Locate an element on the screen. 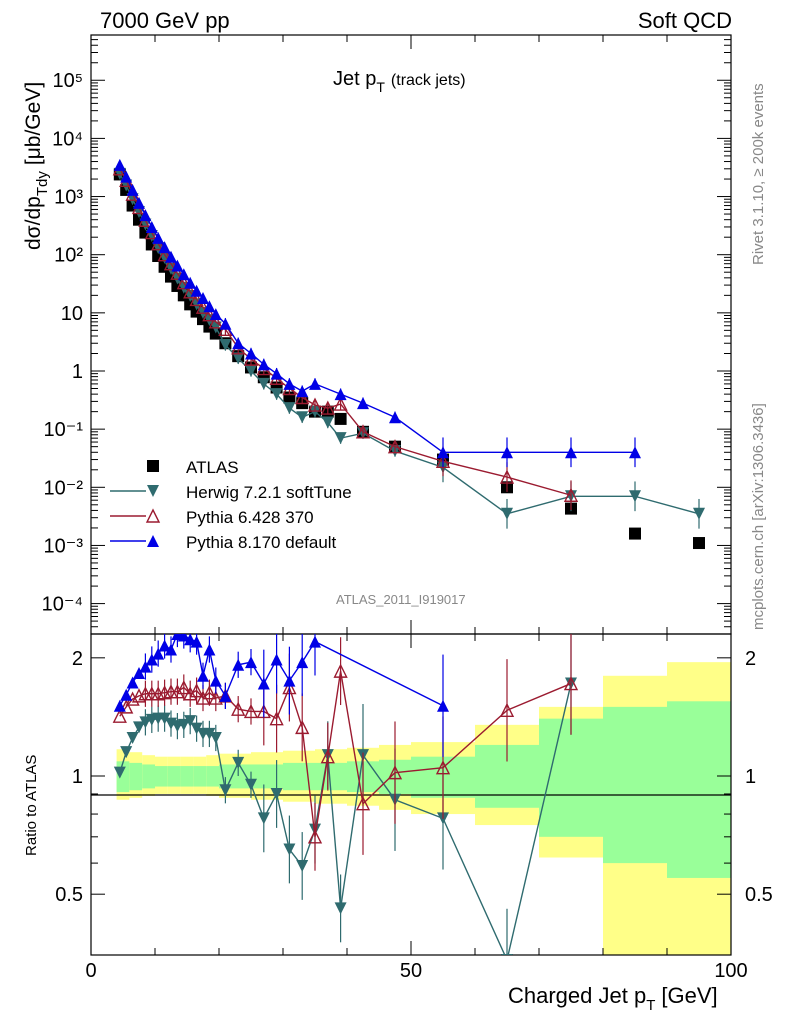 The height and width of the screenshot is (1024, 786). rivet-version-label: Rivet 3.1.10, ≥ 200k events is located at coordinates (758, 174).